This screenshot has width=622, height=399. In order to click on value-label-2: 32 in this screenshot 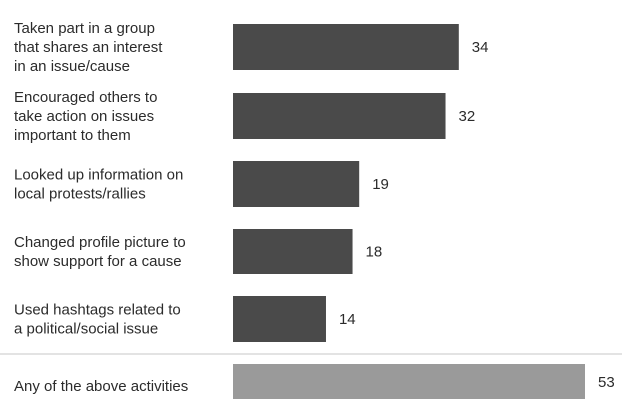, I will do `click(467, 116)`.